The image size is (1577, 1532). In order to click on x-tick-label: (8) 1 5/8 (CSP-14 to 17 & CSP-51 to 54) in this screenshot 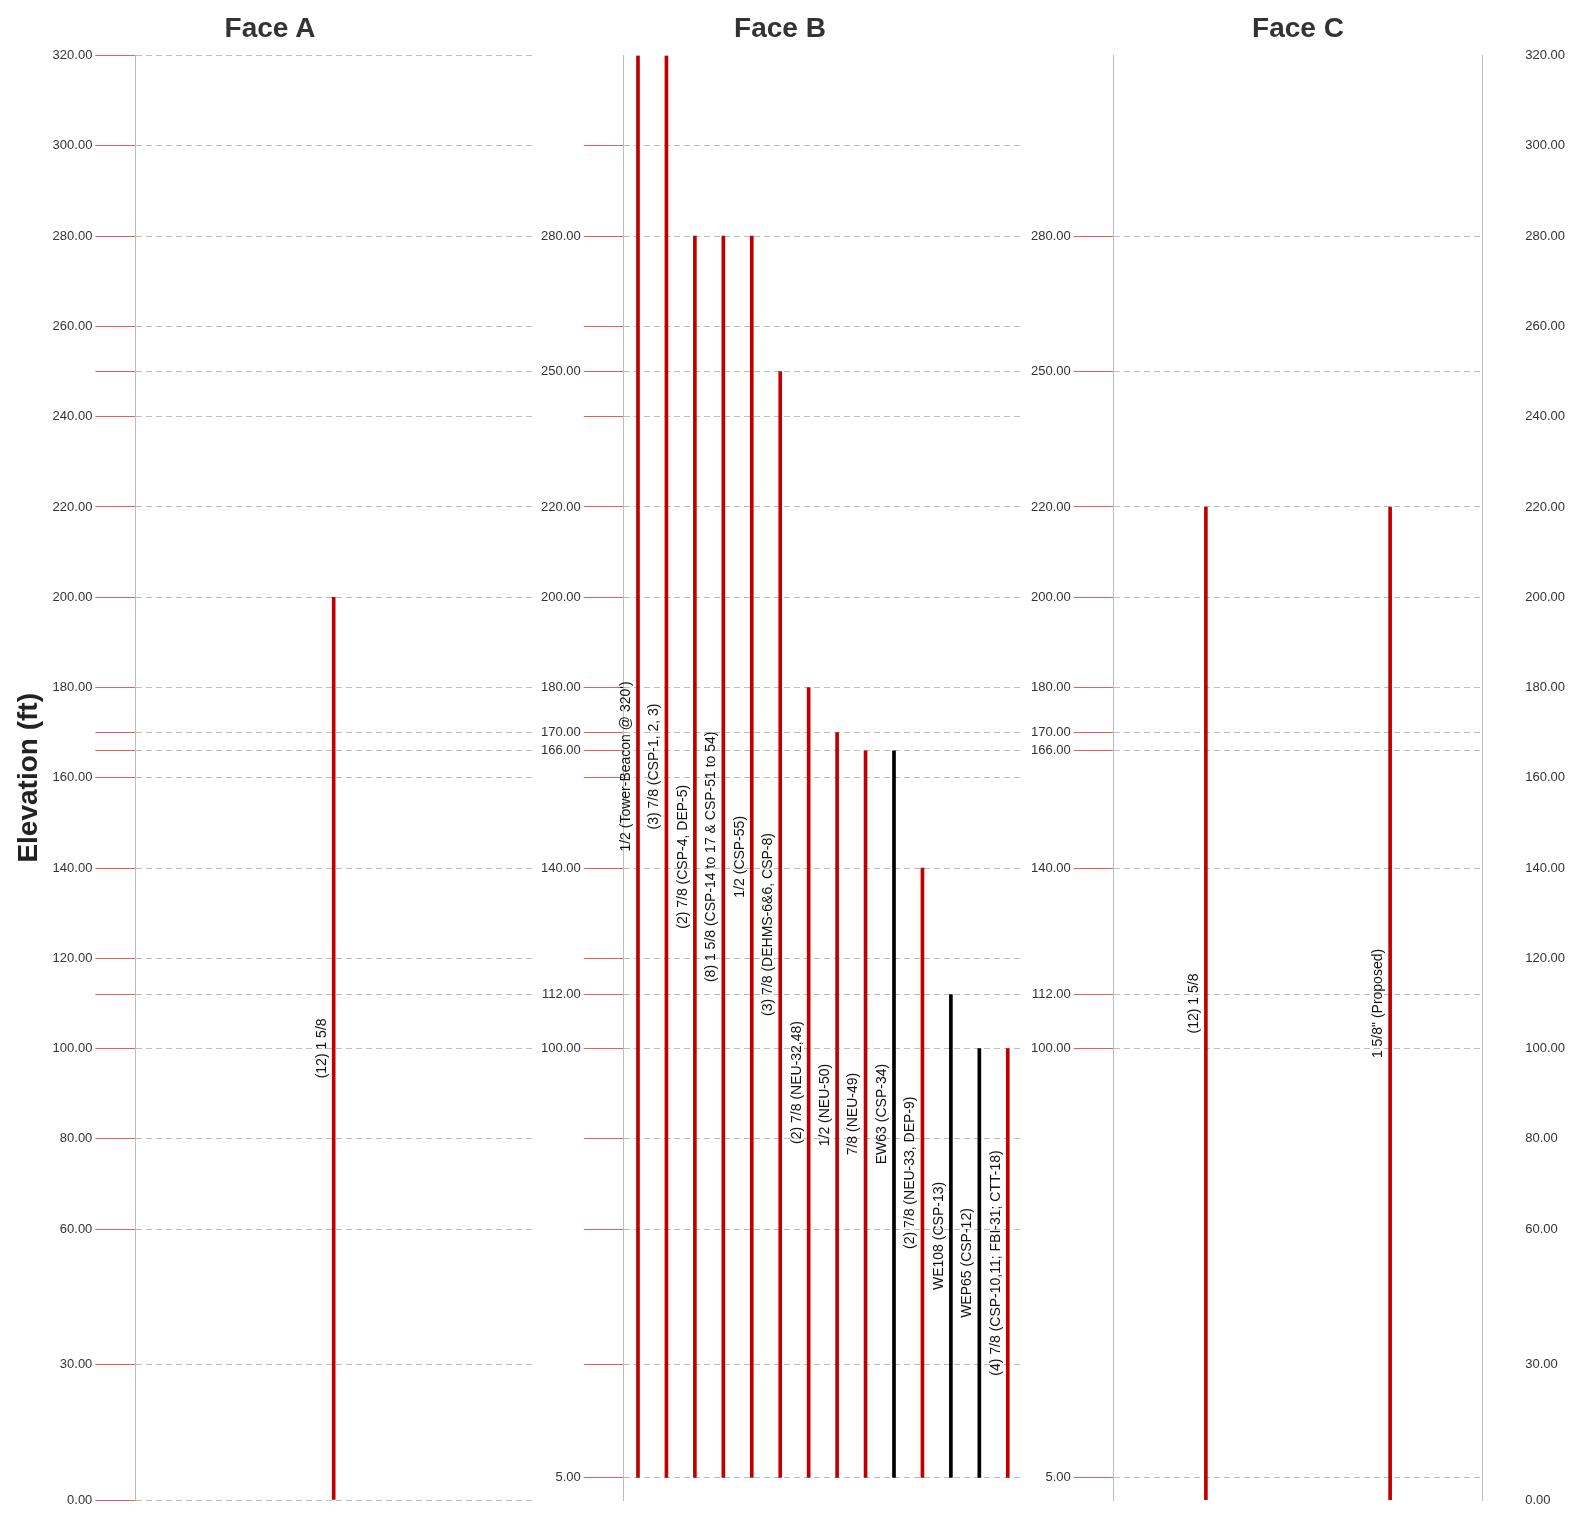, I will do `click(710, 857)`.